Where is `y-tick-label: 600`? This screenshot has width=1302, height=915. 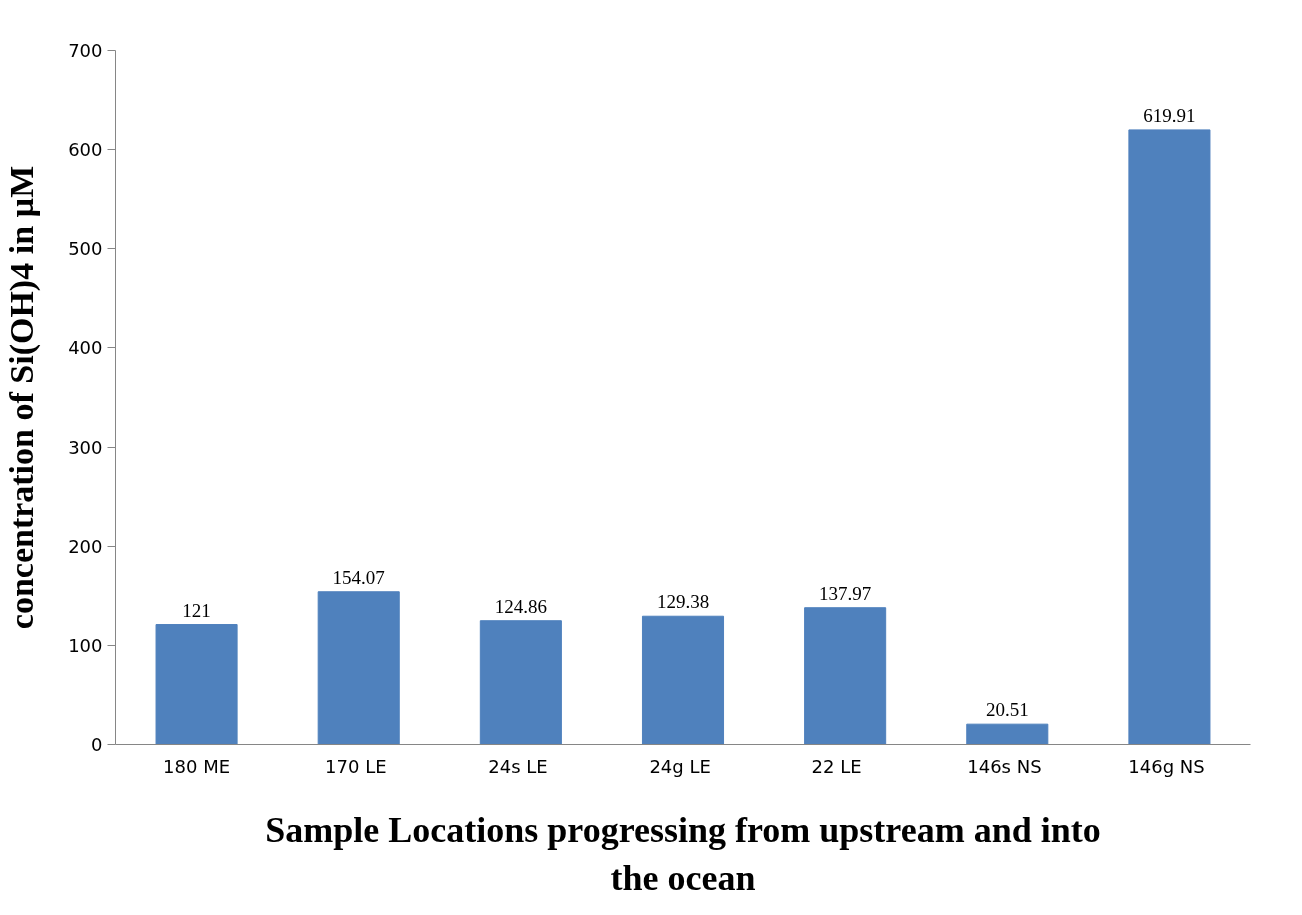 y-tick-label: 600 is located at coordinates (85, 150).